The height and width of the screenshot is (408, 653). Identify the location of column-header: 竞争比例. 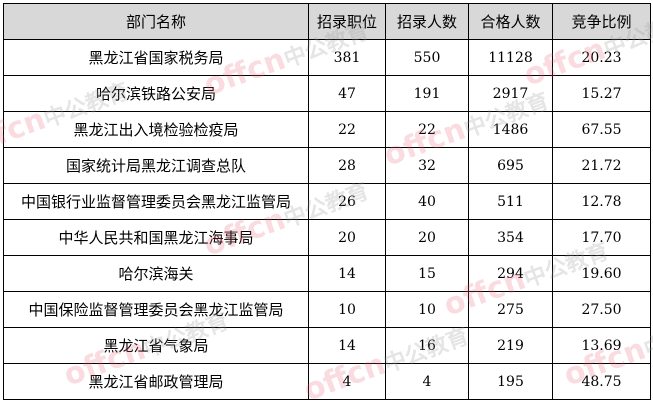
(601, 21).